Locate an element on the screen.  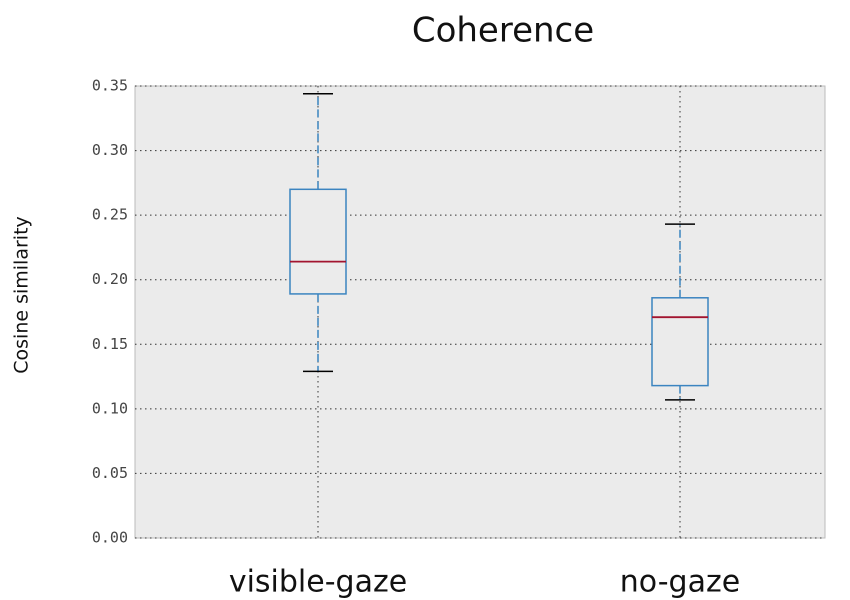
y-tick-label: 0.20 is located at coordinates (110, 279).